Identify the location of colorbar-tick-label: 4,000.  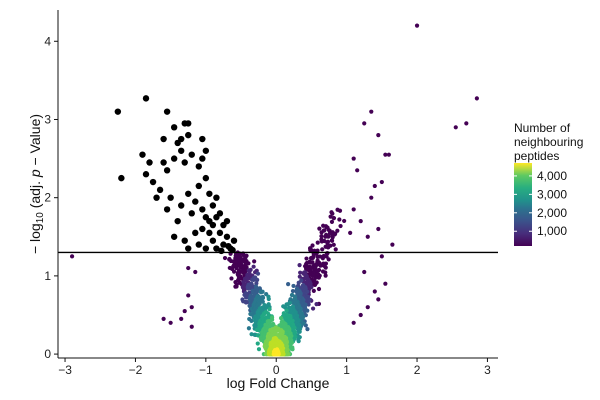
(552, 176).